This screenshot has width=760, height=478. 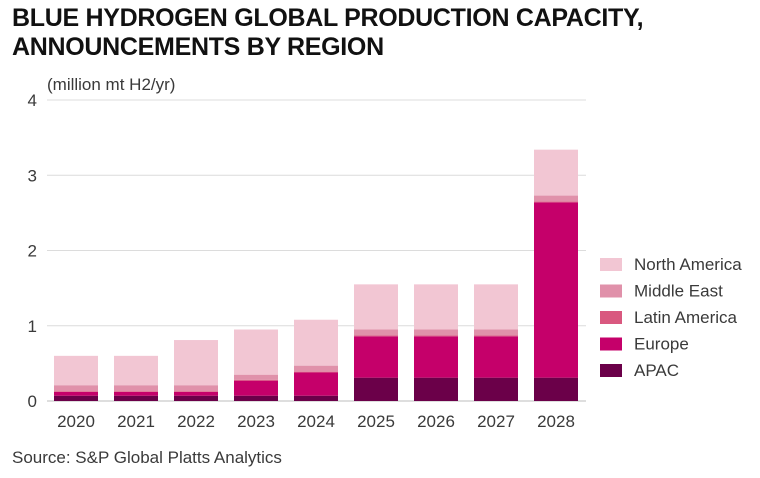 What do you see at coordinates (436, 389) in the screenshot?
I see `bar-2026-apac` at bounding box center [436, 389].